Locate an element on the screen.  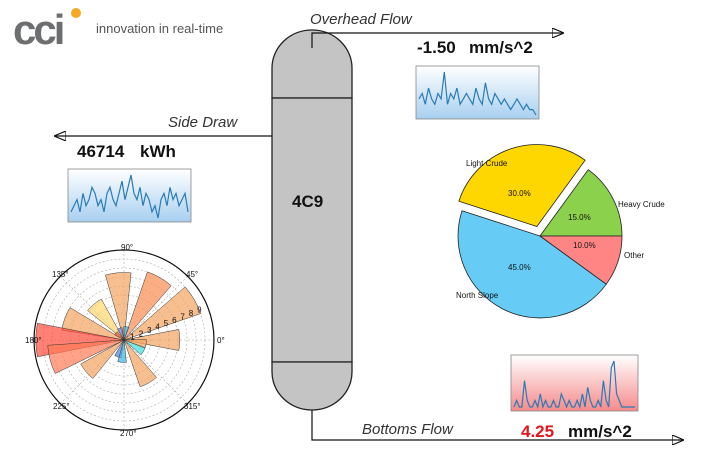
pie-pct-other: 10.0% is located at coordinates (584, 245).